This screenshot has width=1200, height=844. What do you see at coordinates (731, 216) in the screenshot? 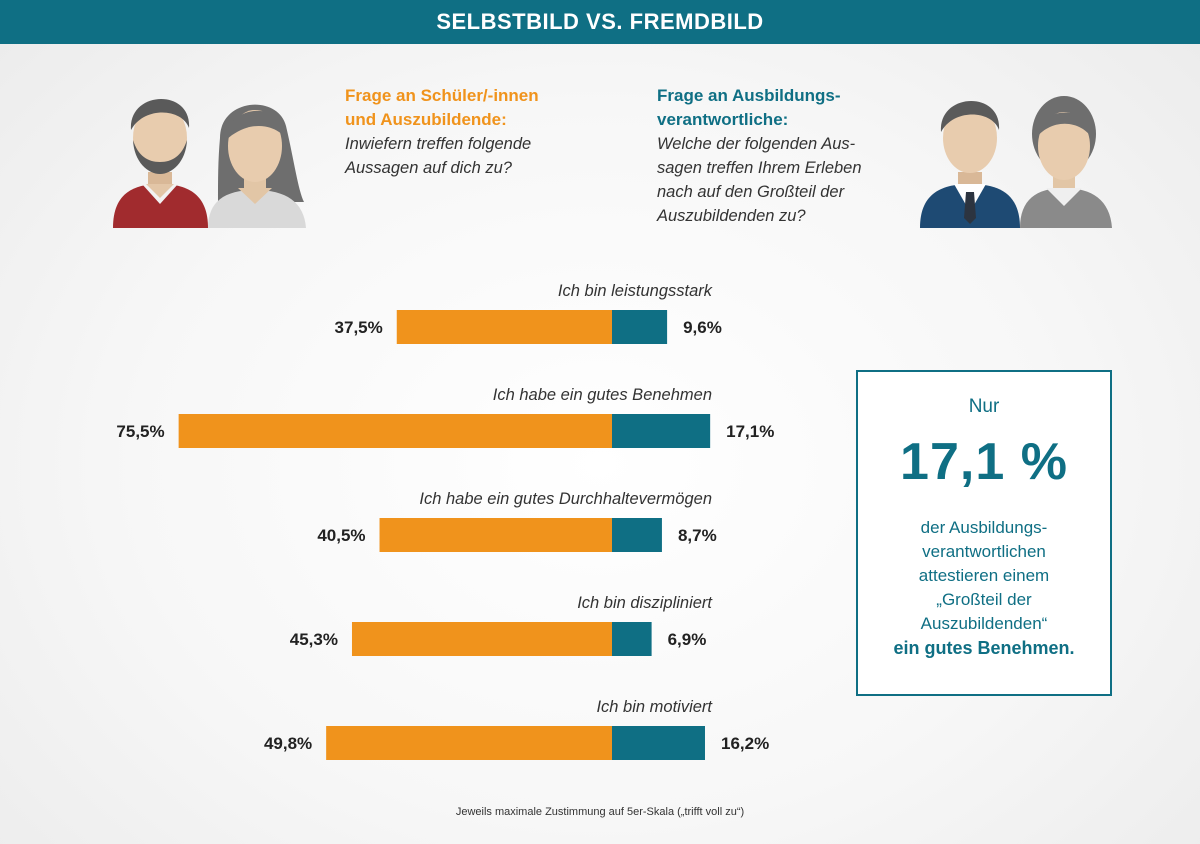
I see `question-trainers-text-line: Auszubildenden zu?` at bounding box center [731, 216].